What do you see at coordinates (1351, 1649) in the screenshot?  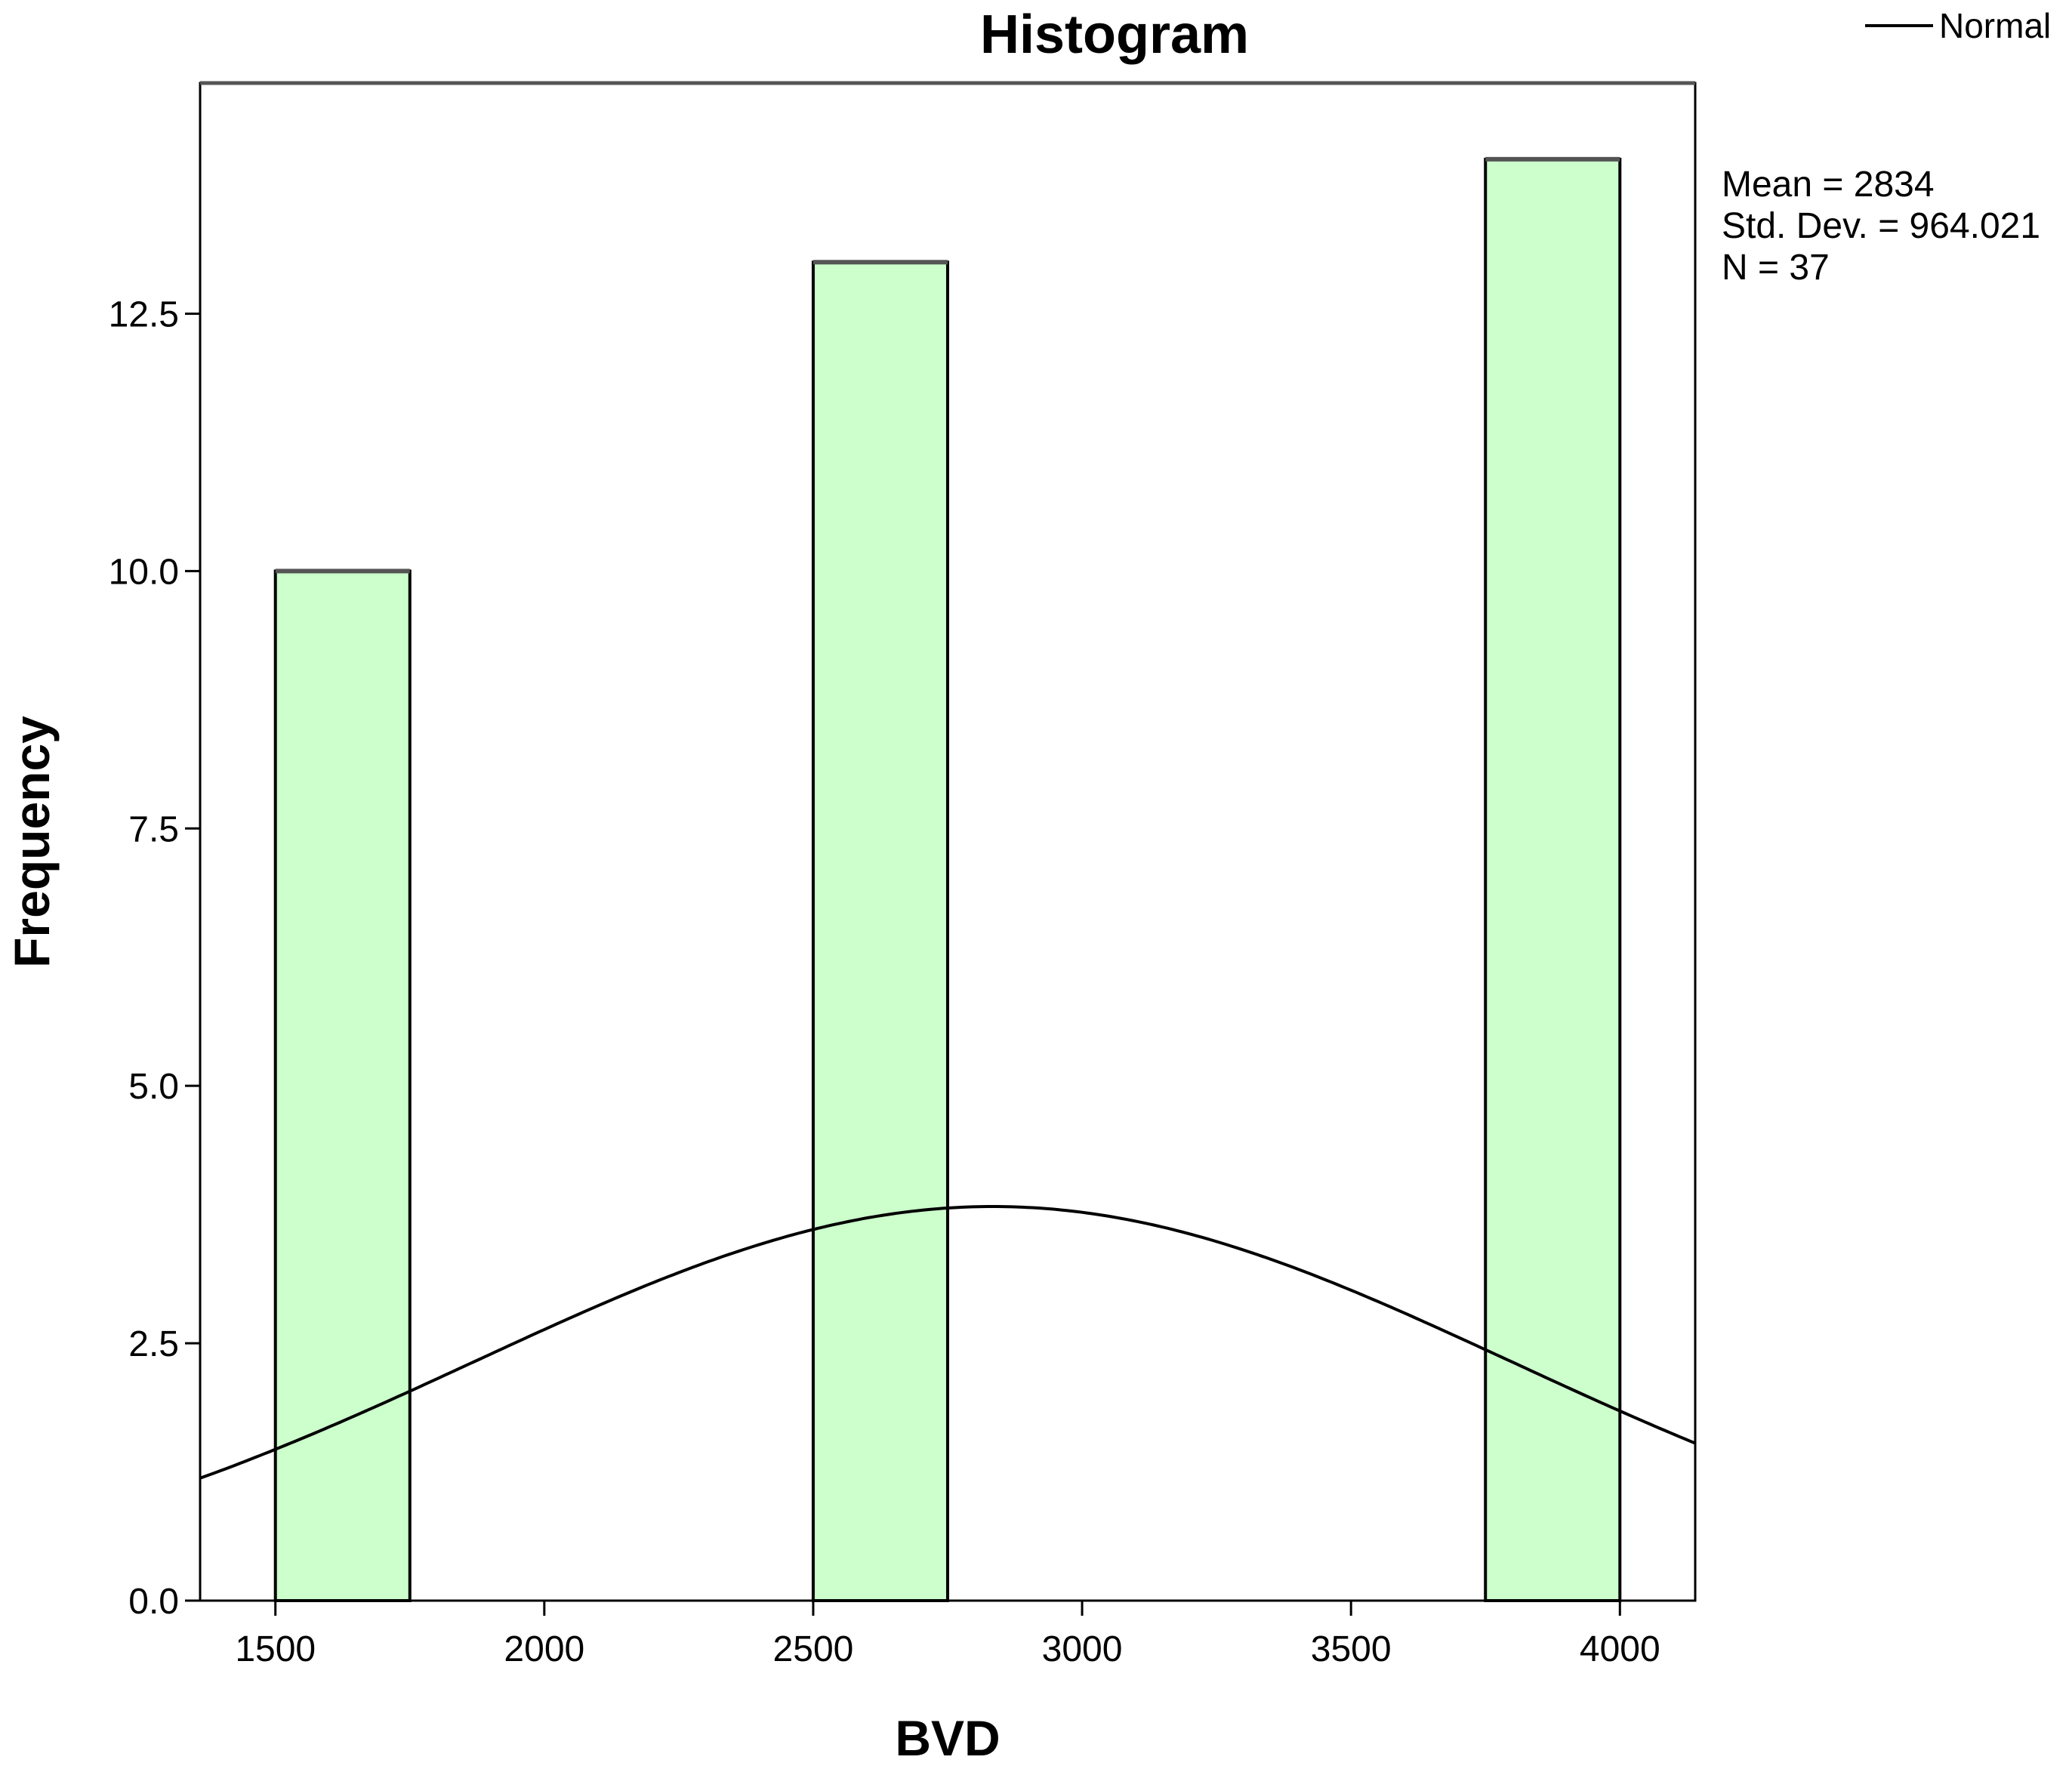 I see `x-tick-label: 3500` at bounding box center [1351, 1649].